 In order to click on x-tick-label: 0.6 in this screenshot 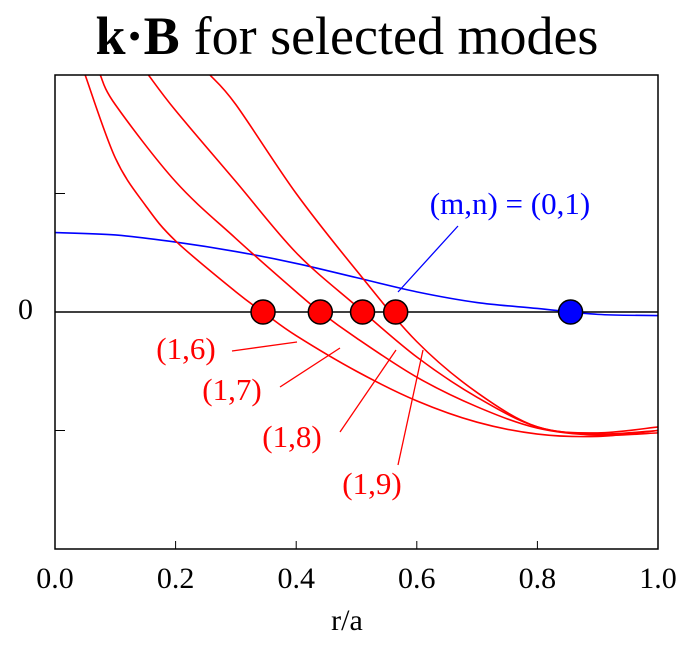, I will do `click(417, 578)`.